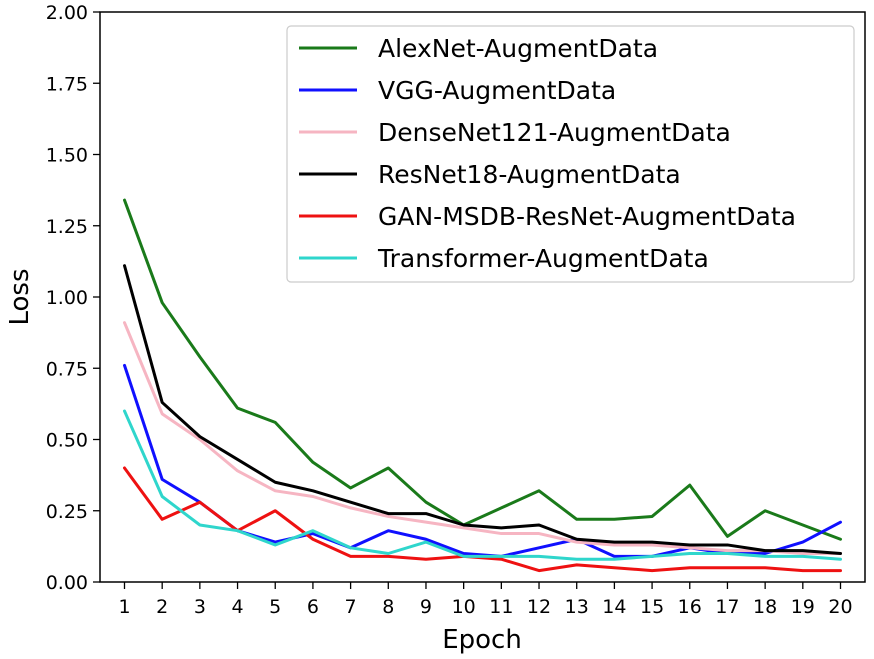 The height and width of the screenshot is (659, 874). What do you see at coordinates (840, 607) in the screenshot?
I see `x-tick-label: 20` at bounding box center [840, 607].